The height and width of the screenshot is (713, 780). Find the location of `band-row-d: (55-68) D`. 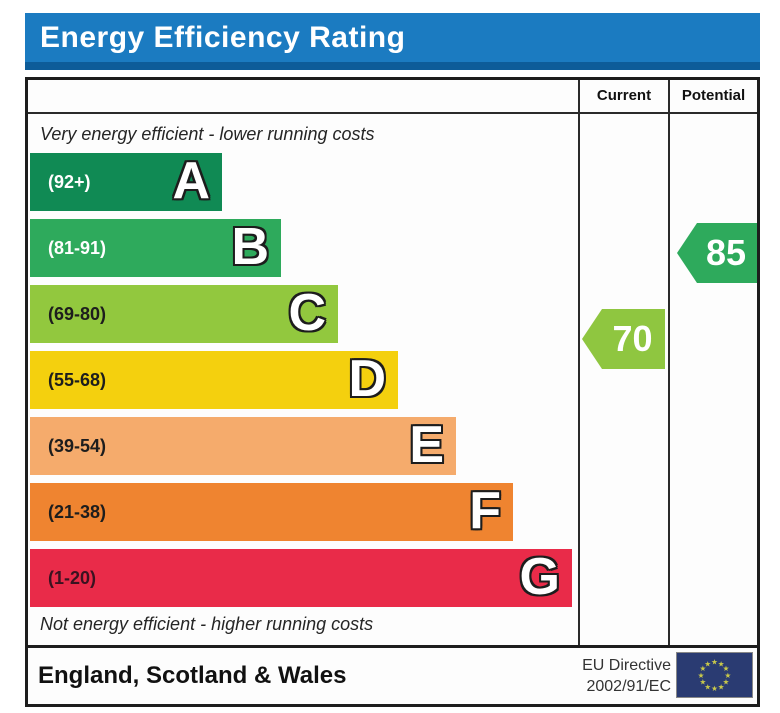

band-row-d: (55-68) D is located at coordinates (214, 380).